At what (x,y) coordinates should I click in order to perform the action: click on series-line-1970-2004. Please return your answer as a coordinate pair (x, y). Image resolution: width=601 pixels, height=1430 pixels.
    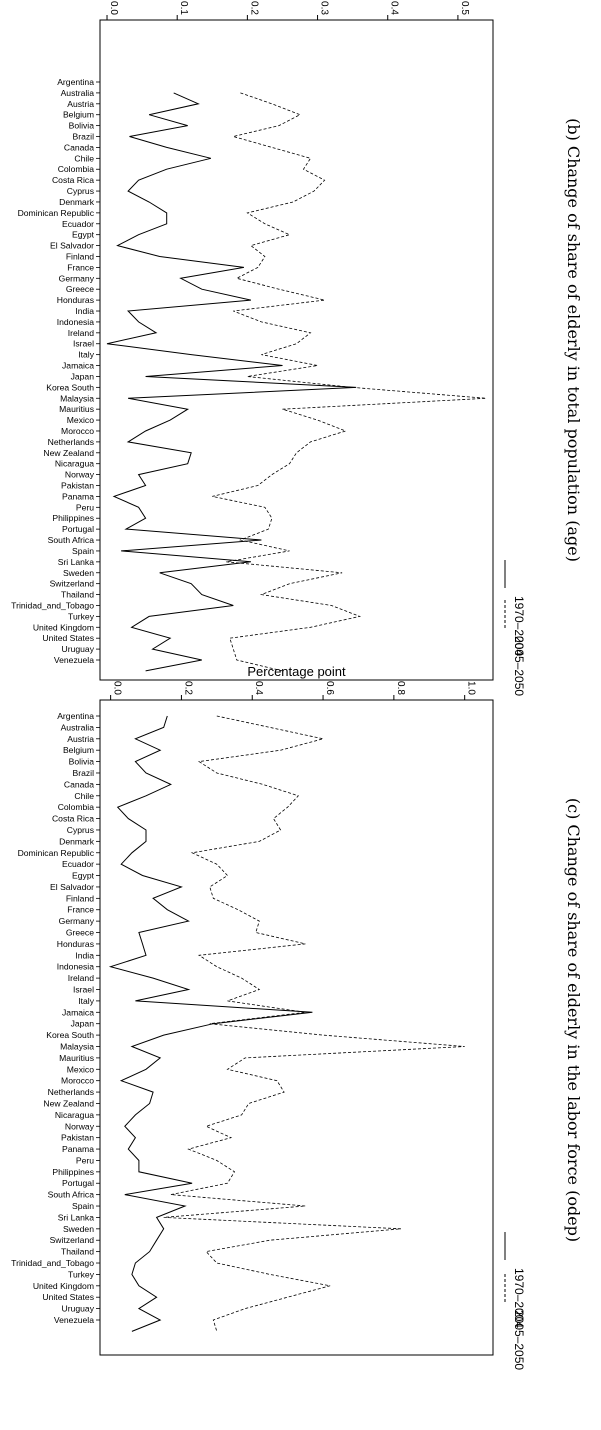
    Looking at the image, I should click on (210, 1023).